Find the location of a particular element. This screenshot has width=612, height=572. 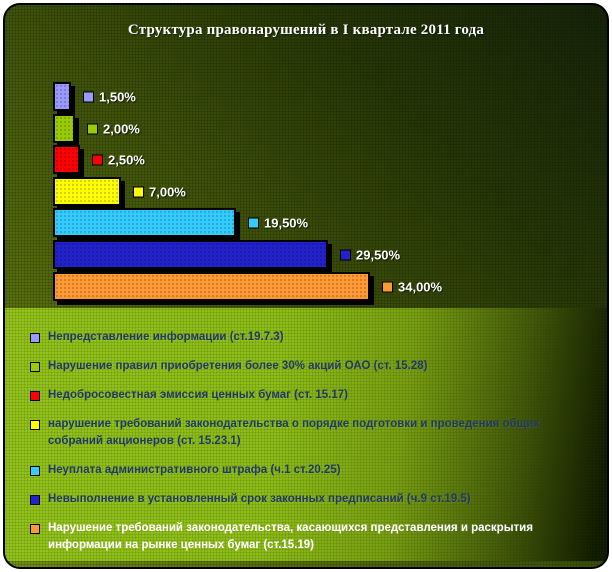

bar-row: 19,50% is located at coordinates (313, 223).